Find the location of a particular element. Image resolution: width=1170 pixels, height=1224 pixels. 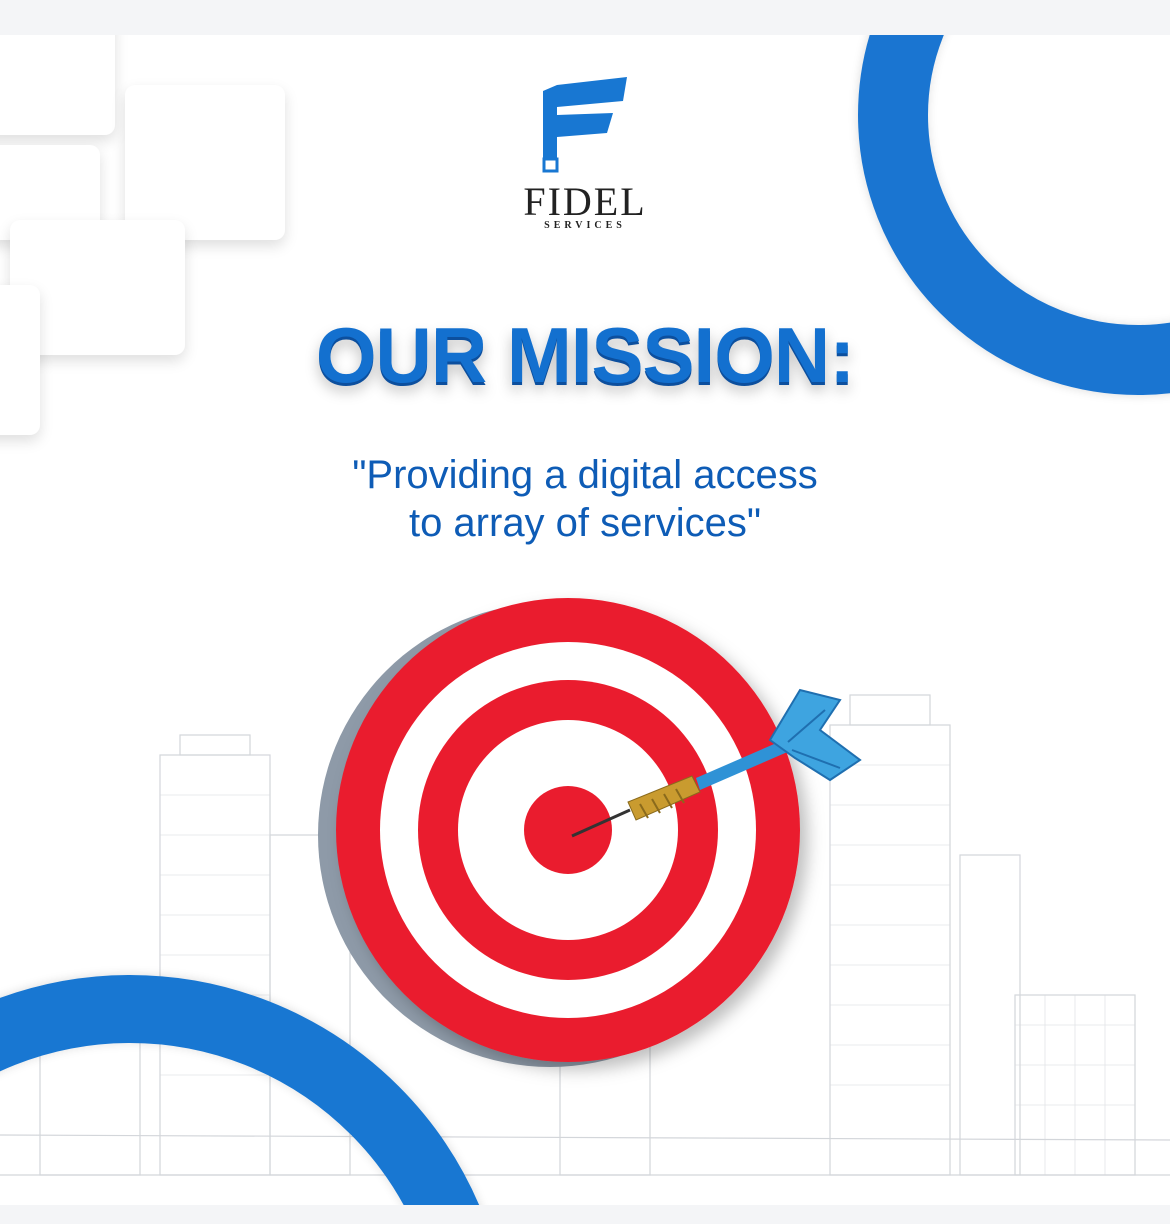

page-title: OUR MISSION: is located at coordinates (585, 355).